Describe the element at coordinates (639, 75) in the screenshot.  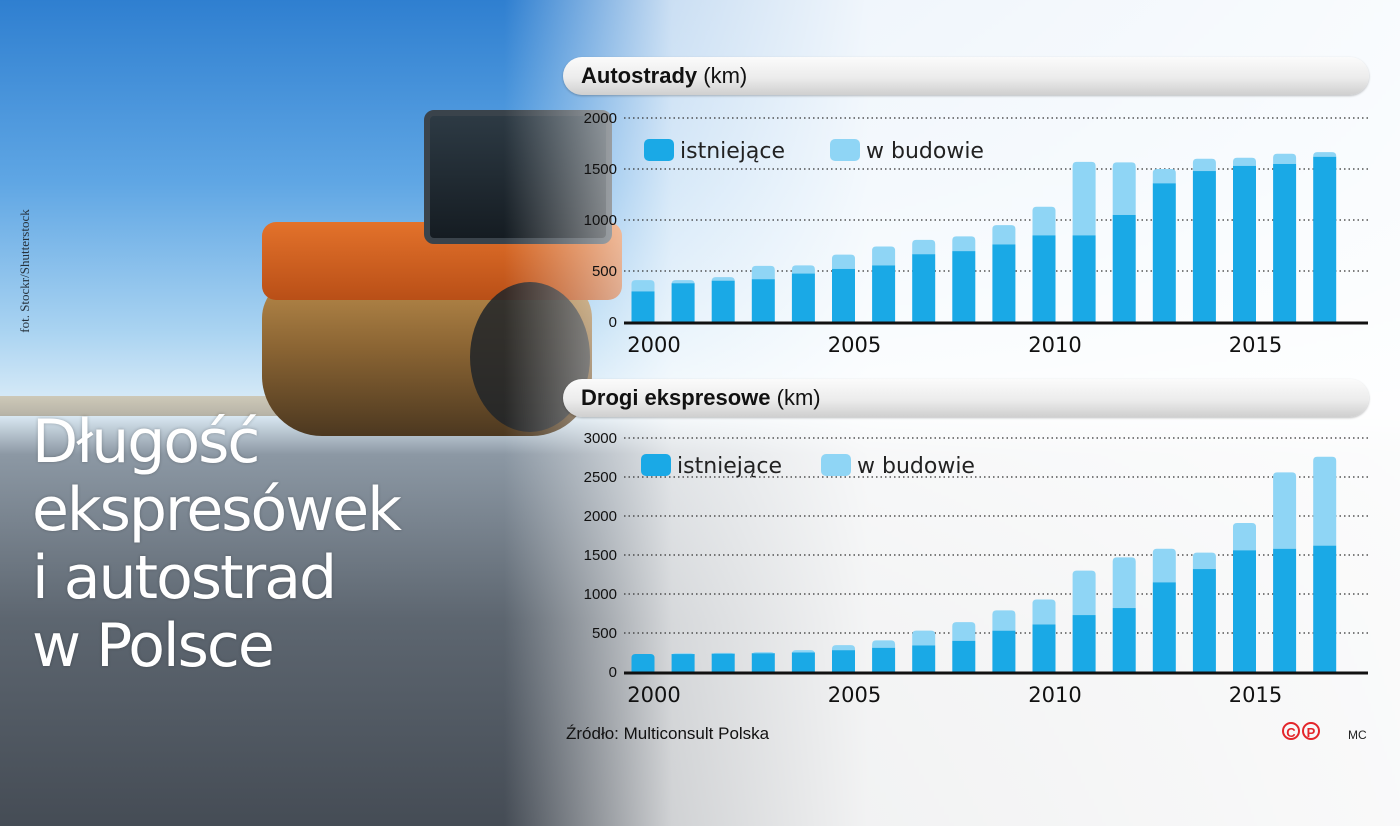
I see `chart-title: Autostrady` at that location.